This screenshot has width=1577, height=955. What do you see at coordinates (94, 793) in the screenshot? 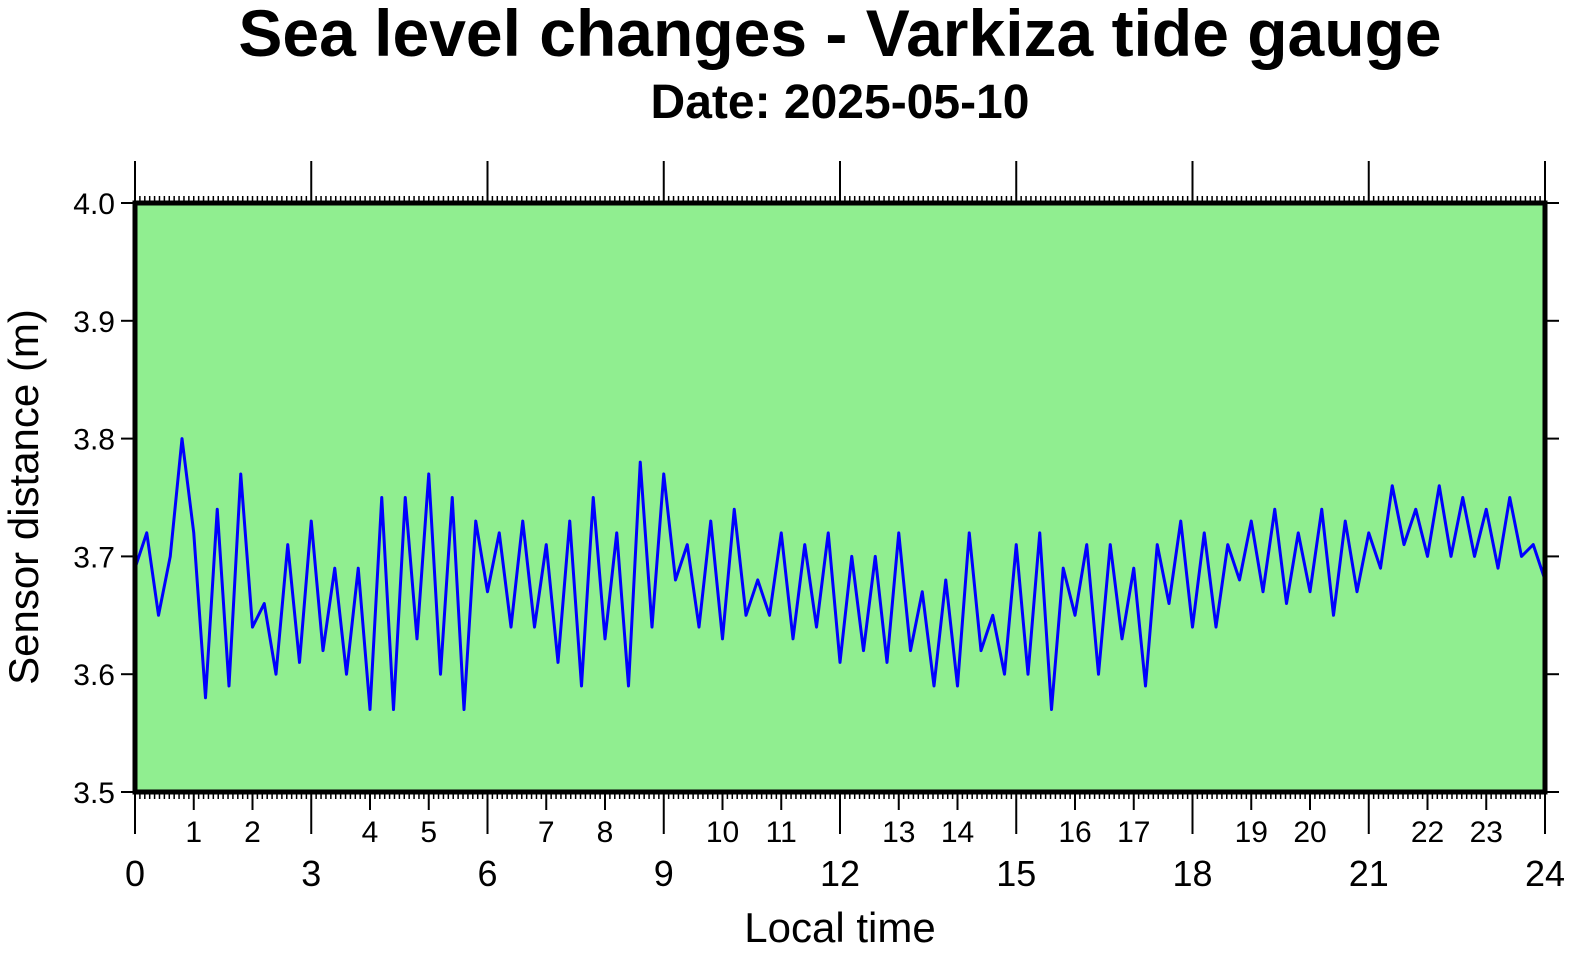
I see `y-tick-label: 3.5` at bounding box center [94, 793].